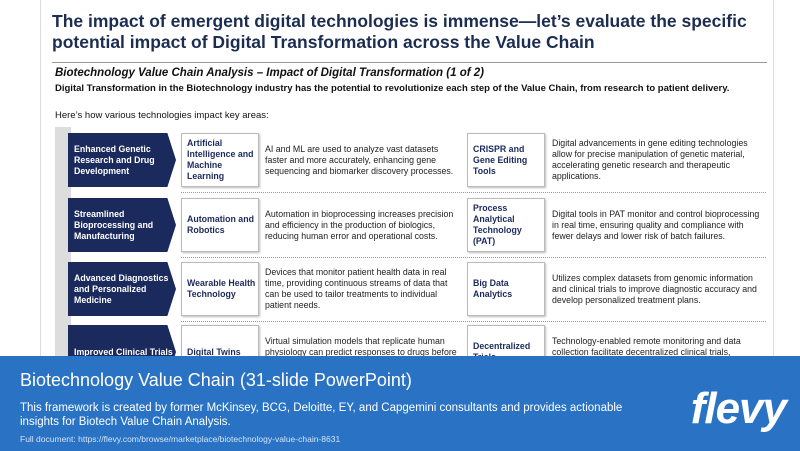 This screenshot has height=451, width=800. Describe the element at coordinates (506, 160) in the screenshot. I see `technology-box: CRISPR and Gene Editing Tools` at that location.